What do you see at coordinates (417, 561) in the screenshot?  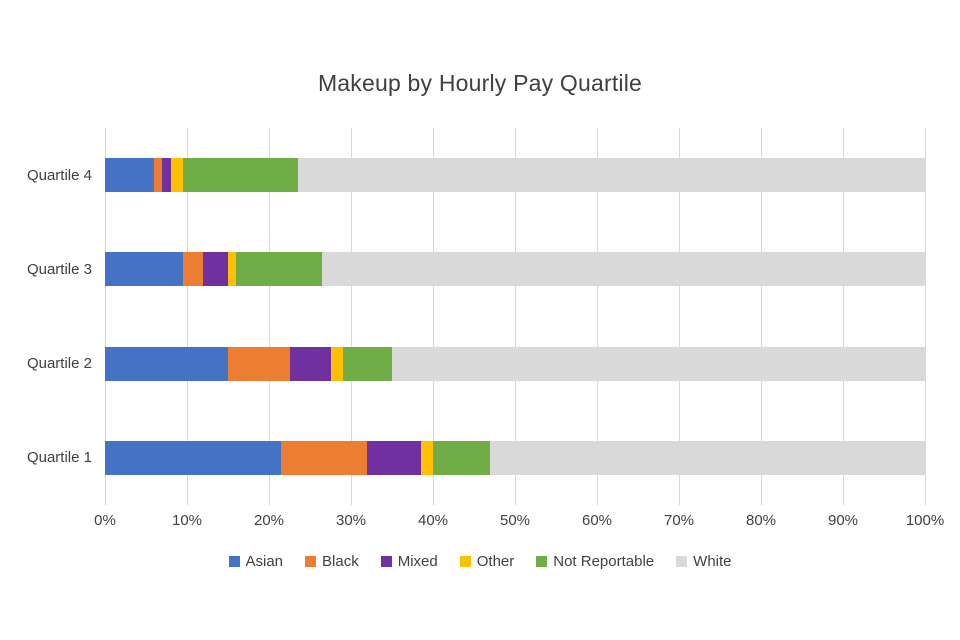 I see `legend-label: Mixed` at bounding box center [417, 561].